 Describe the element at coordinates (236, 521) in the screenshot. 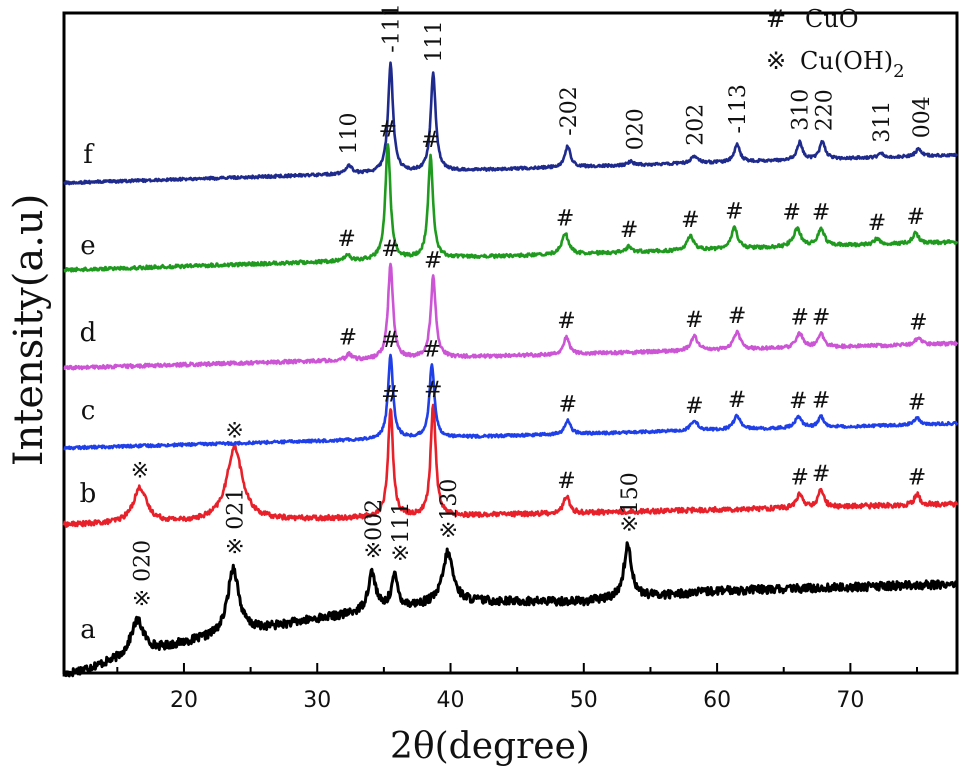

I see `peak-annotation: ※ 021` at that location.